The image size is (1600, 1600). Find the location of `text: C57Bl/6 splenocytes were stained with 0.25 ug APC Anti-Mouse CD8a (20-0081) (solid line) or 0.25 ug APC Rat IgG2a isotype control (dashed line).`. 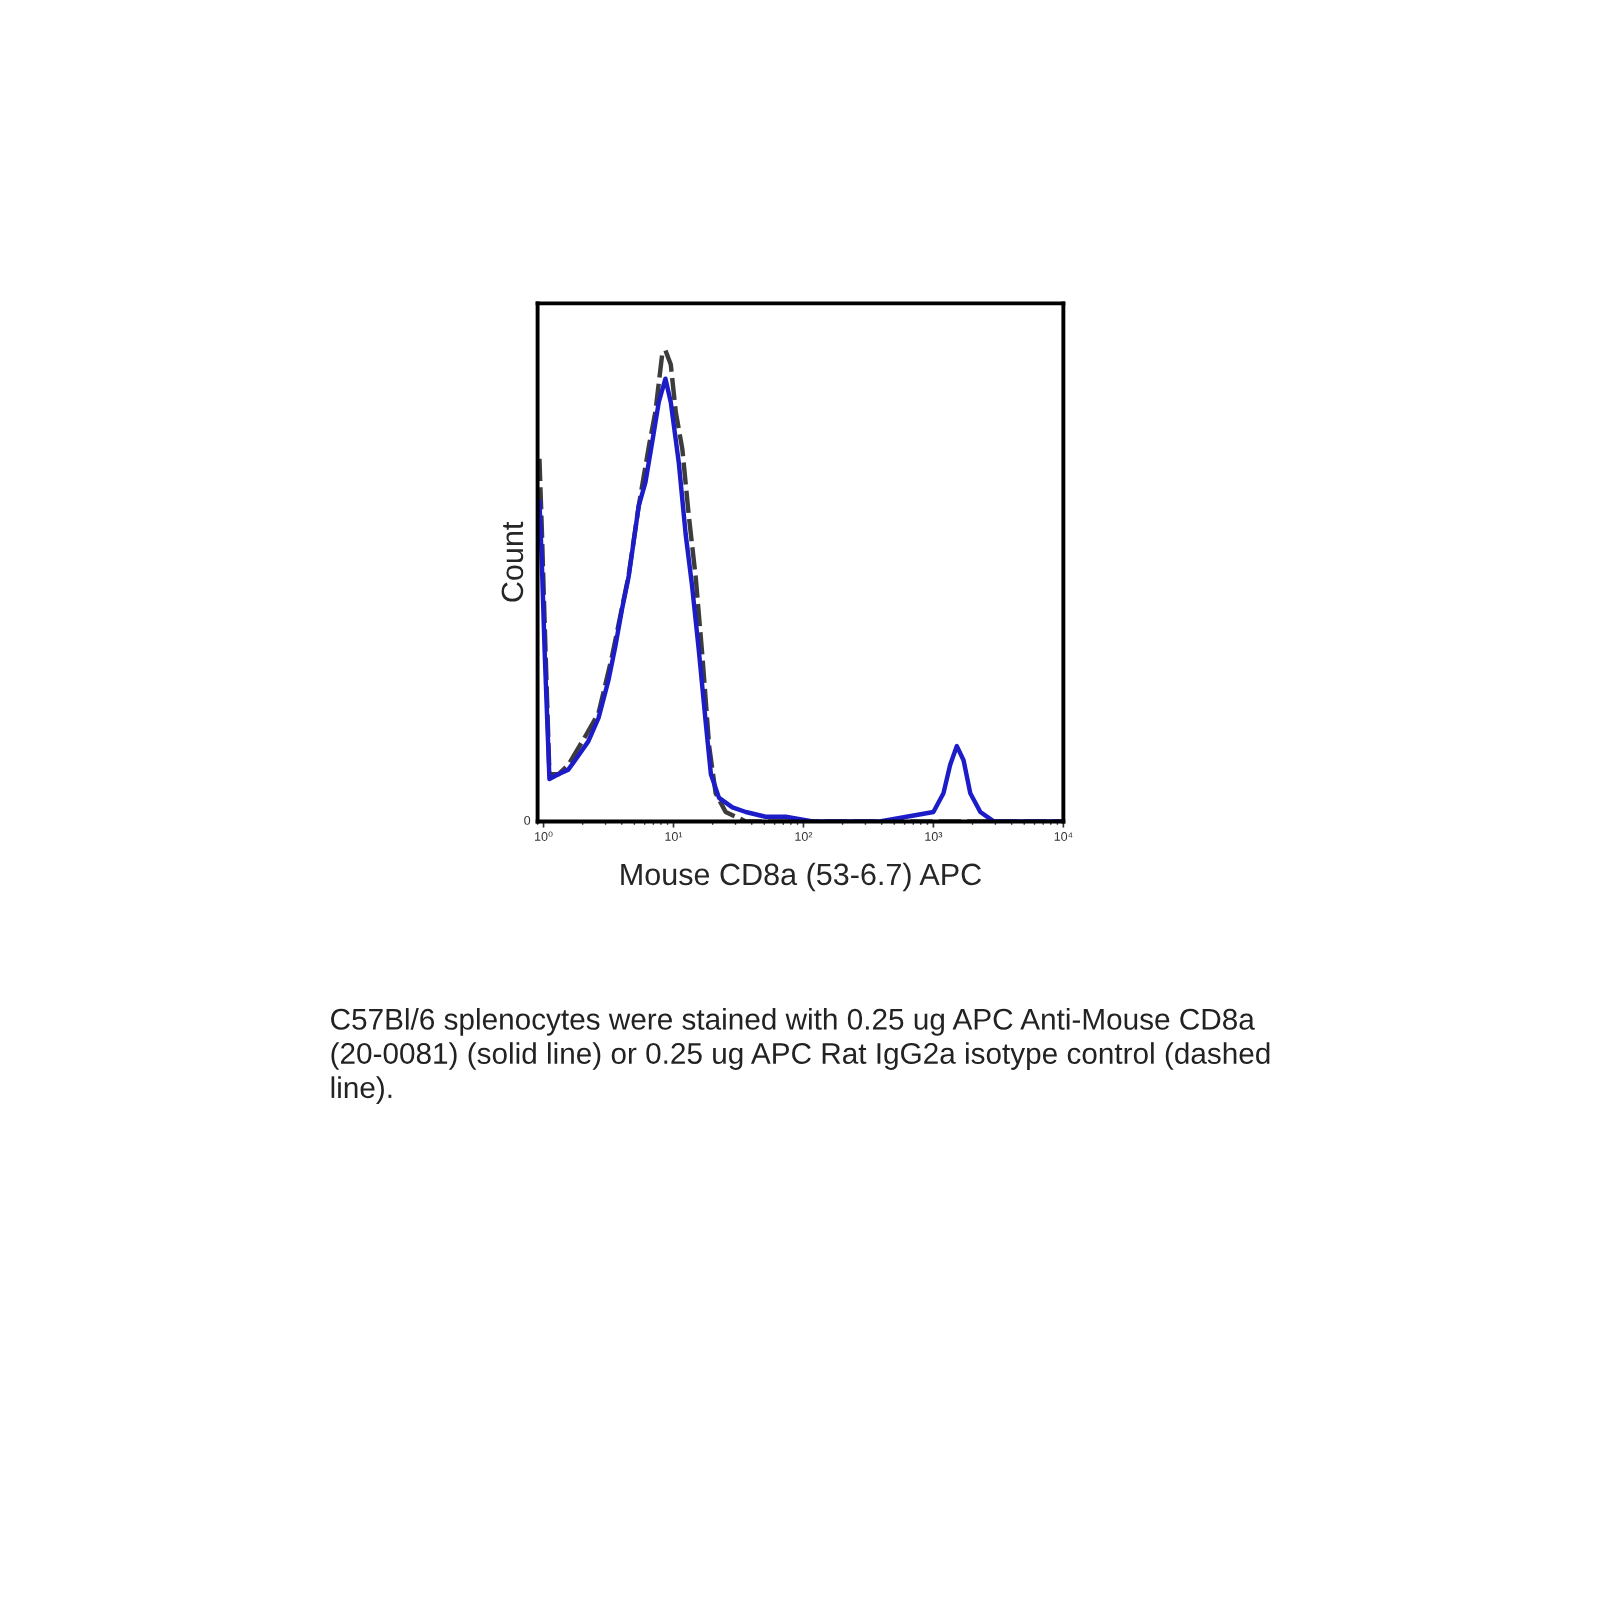

text: C57Bl/6 splenocytes were stained with 0.25 ug APC Anti-Mouse CD8a (20-0081) (solid line) or 0.25 ug APC Rat IgG2a isotype control (dashed line). is located at coordinates (800, 1056).